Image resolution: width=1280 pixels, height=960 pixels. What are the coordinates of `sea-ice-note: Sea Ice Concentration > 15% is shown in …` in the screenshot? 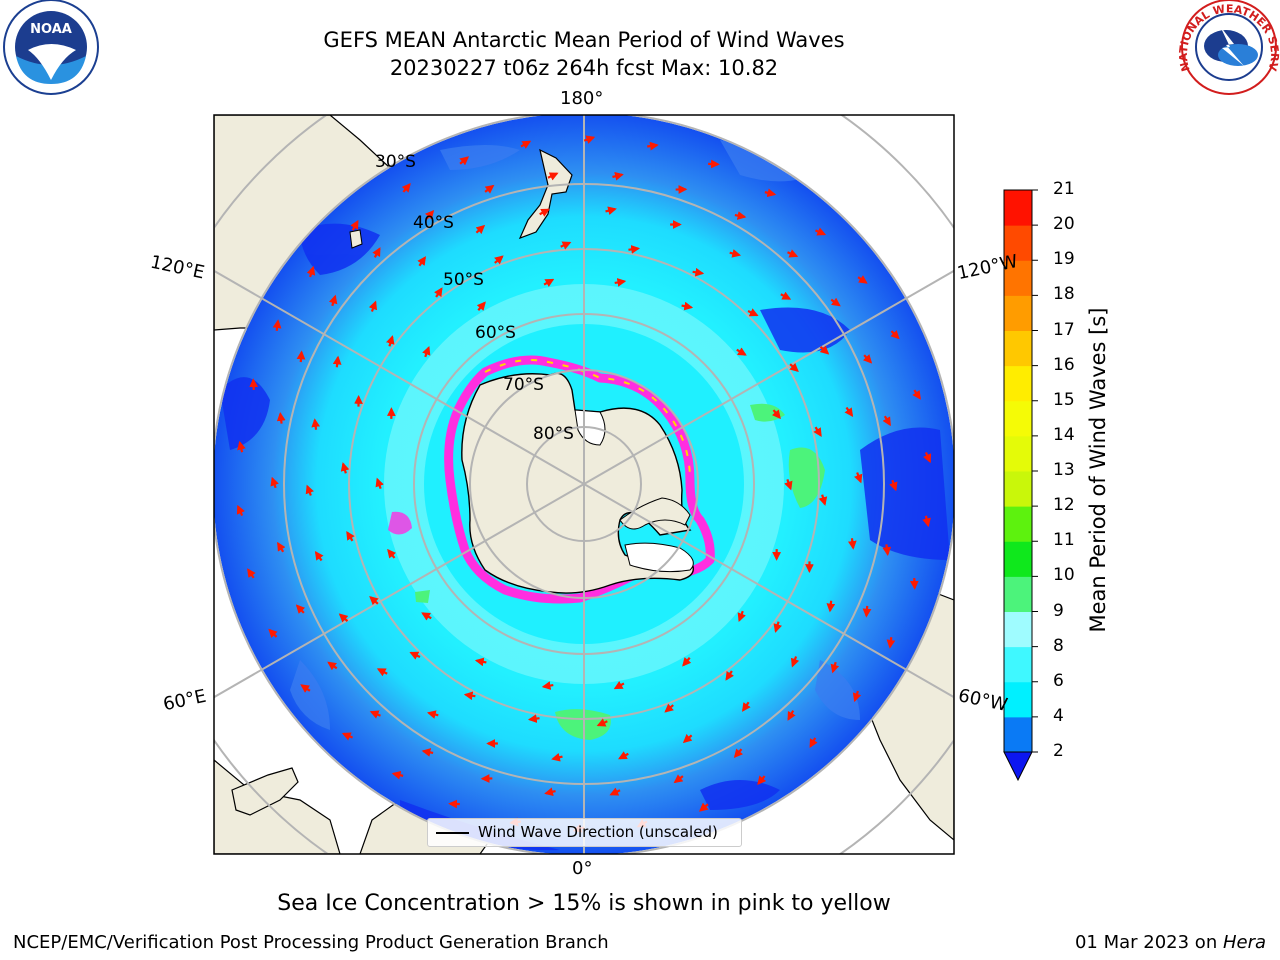 It's located at (584, 903).